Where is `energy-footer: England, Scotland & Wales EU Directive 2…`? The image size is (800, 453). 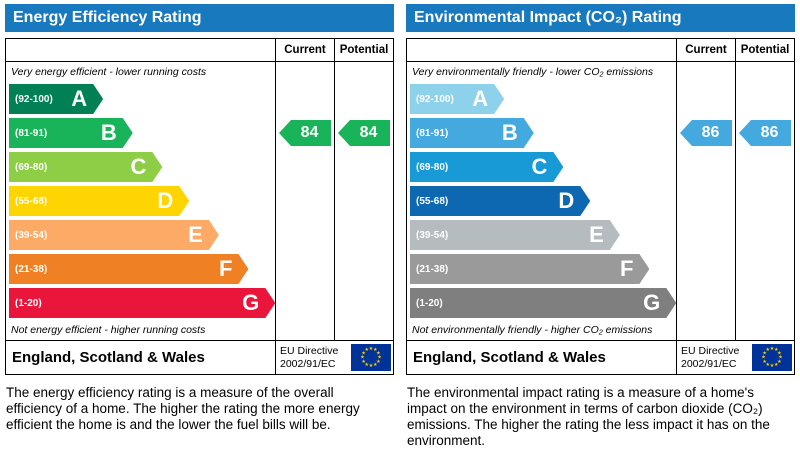 energy-footer: England, Scotland & Wales EU Directive 2… is located at coordinates (199, 357).